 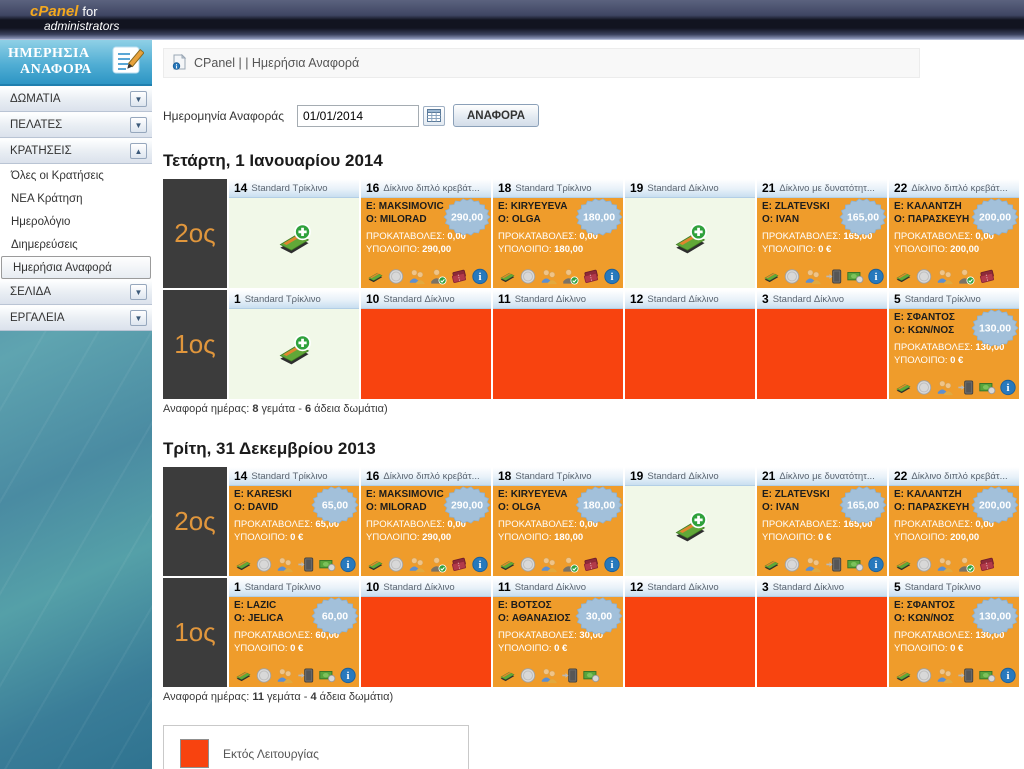 What do you see at coordinates (138, 151) in the screenshot?
I see `chevron-up-icon: ▲` at bounding box center [138, 151].